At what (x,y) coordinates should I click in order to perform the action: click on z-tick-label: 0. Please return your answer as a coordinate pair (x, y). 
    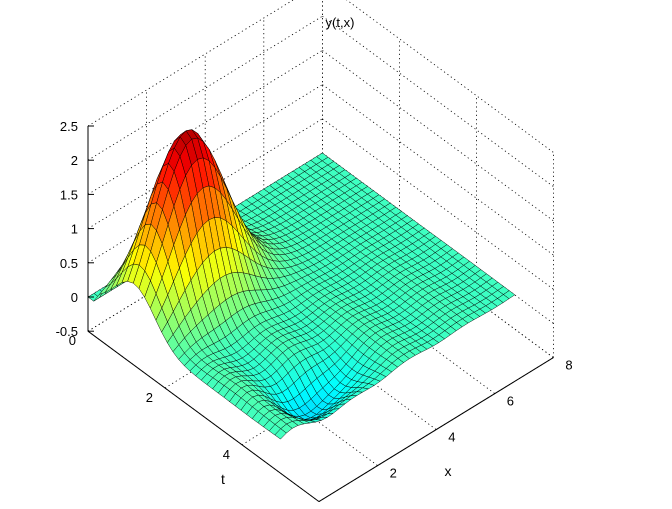
    Looking at the image, I should click on (74, 297).